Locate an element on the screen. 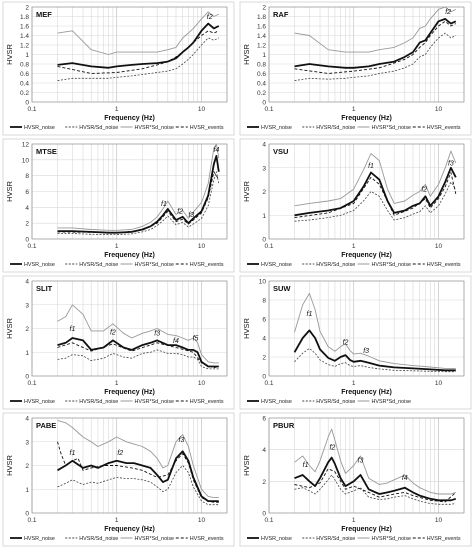 The image size is (474, 548). y-tick-label: 1.2 is located at coordinates (24, 46).